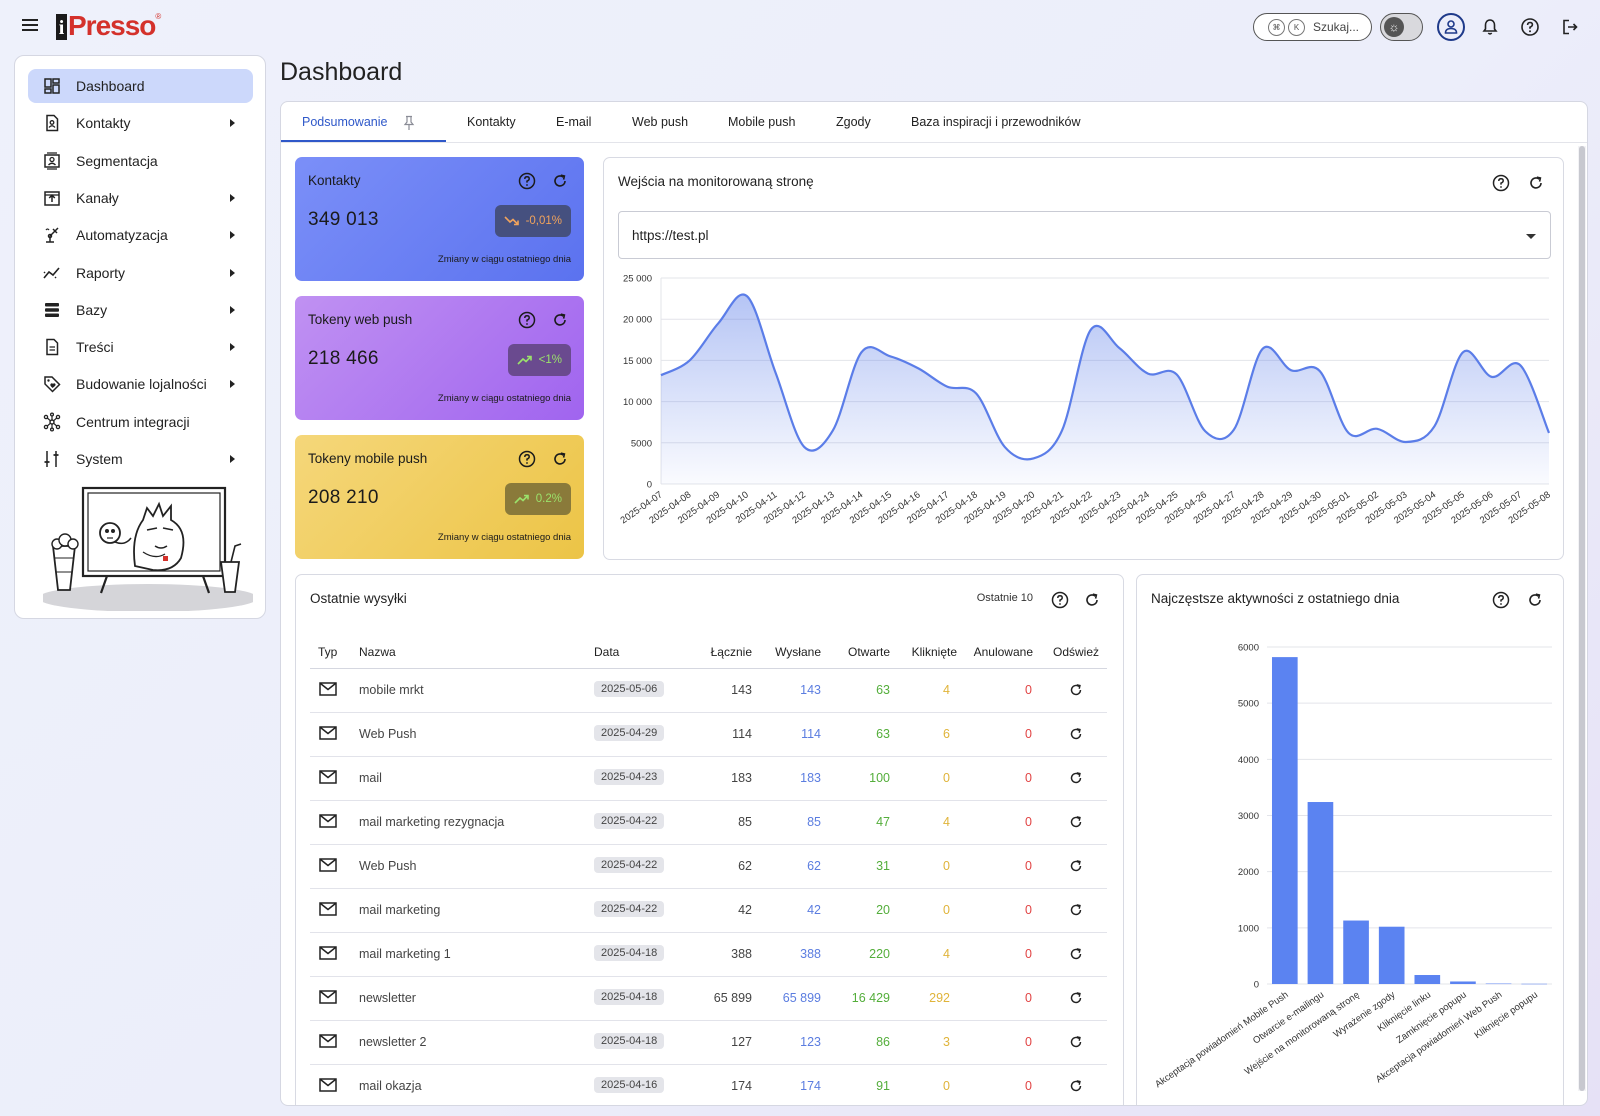 This screenshot has width=1600, height=1116. What do you see at coordinates (853, 122) in the screenshot?
I see `tab-zgody: Zgody` at bounding box center [853, 122].